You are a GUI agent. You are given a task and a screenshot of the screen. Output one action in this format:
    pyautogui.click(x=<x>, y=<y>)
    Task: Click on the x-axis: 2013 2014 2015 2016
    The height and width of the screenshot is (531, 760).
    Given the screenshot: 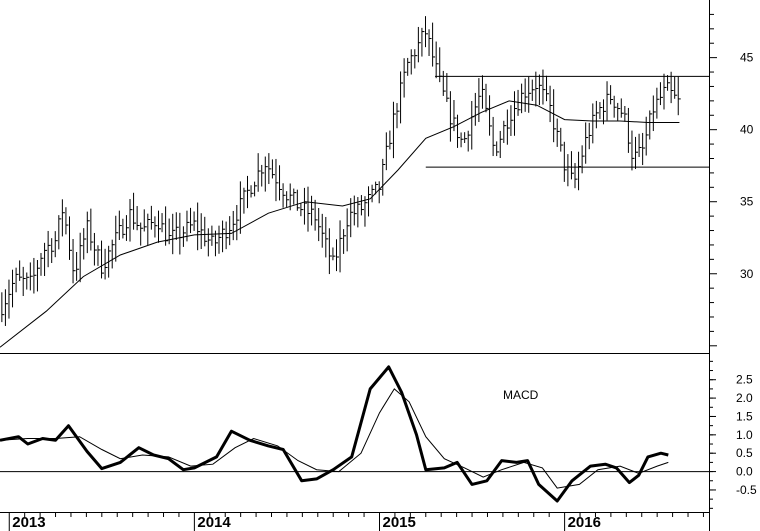 What is the action you would take?
    pyautogui.click(x=356, y=521)
    